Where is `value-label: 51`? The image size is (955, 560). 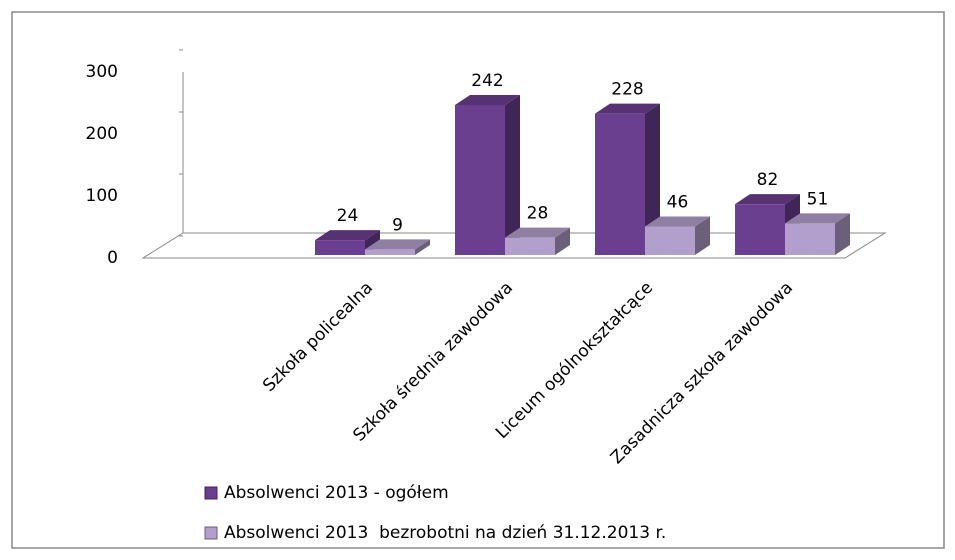
value-label: 51 is located at coordinates (818, 199).